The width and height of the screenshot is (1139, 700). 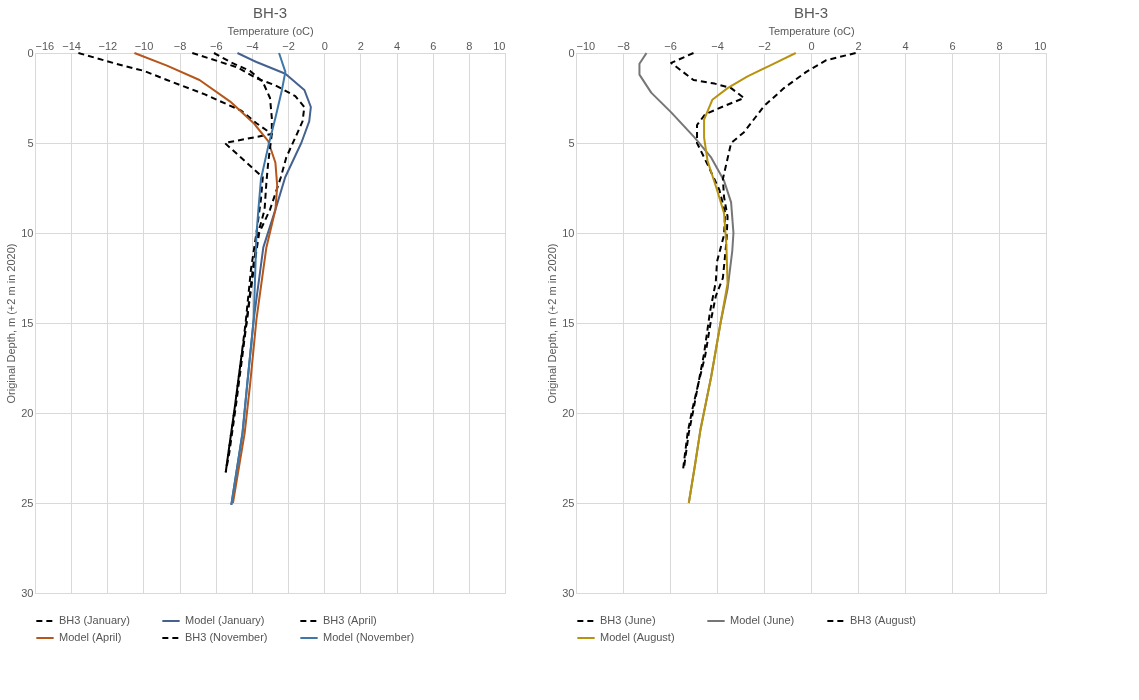 I want to click on legend-label: BH3 (April), so click(x=350, y=620).